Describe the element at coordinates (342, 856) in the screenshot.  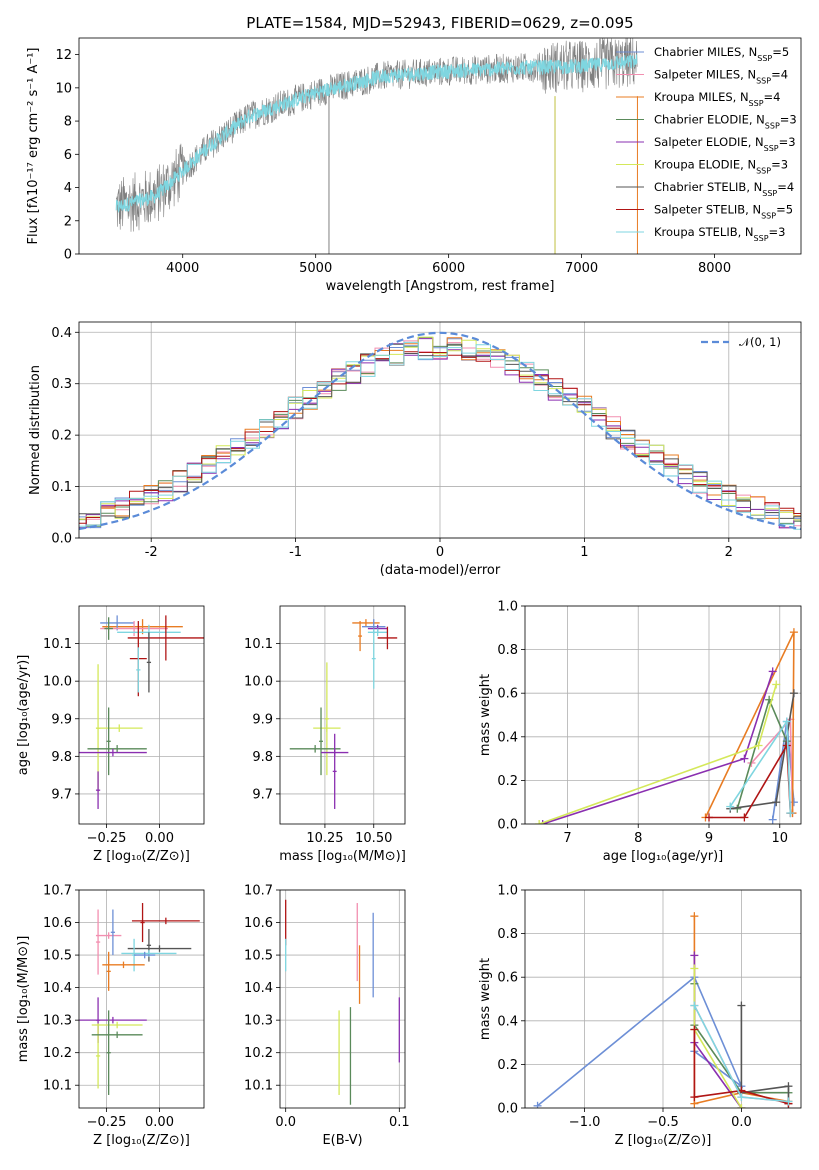
I see `x-axis-label: mass [log₁₀(M/M⊙)]` at that location.